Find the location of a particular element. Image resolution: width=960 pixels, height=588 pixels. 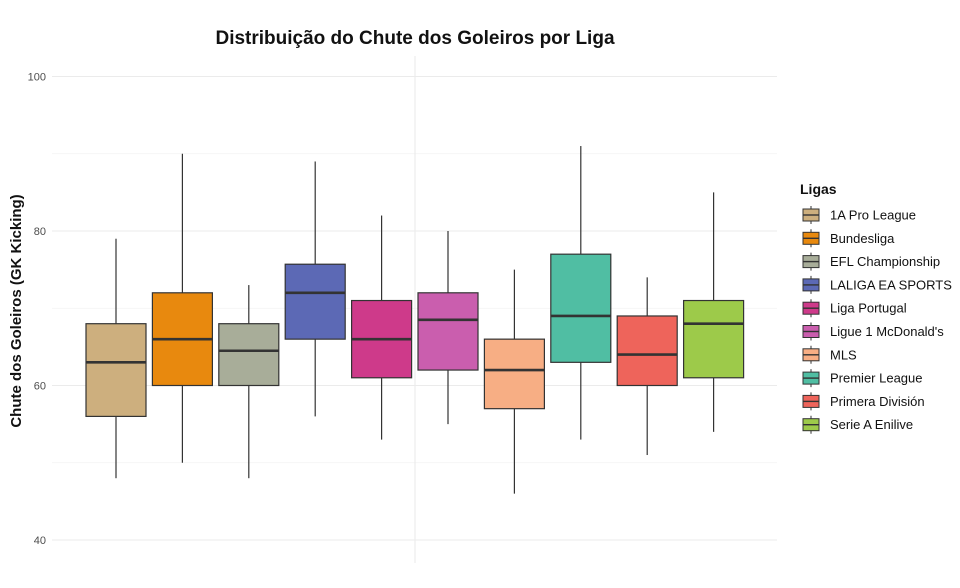

box-premier-league is located at coordinates (581, 293).